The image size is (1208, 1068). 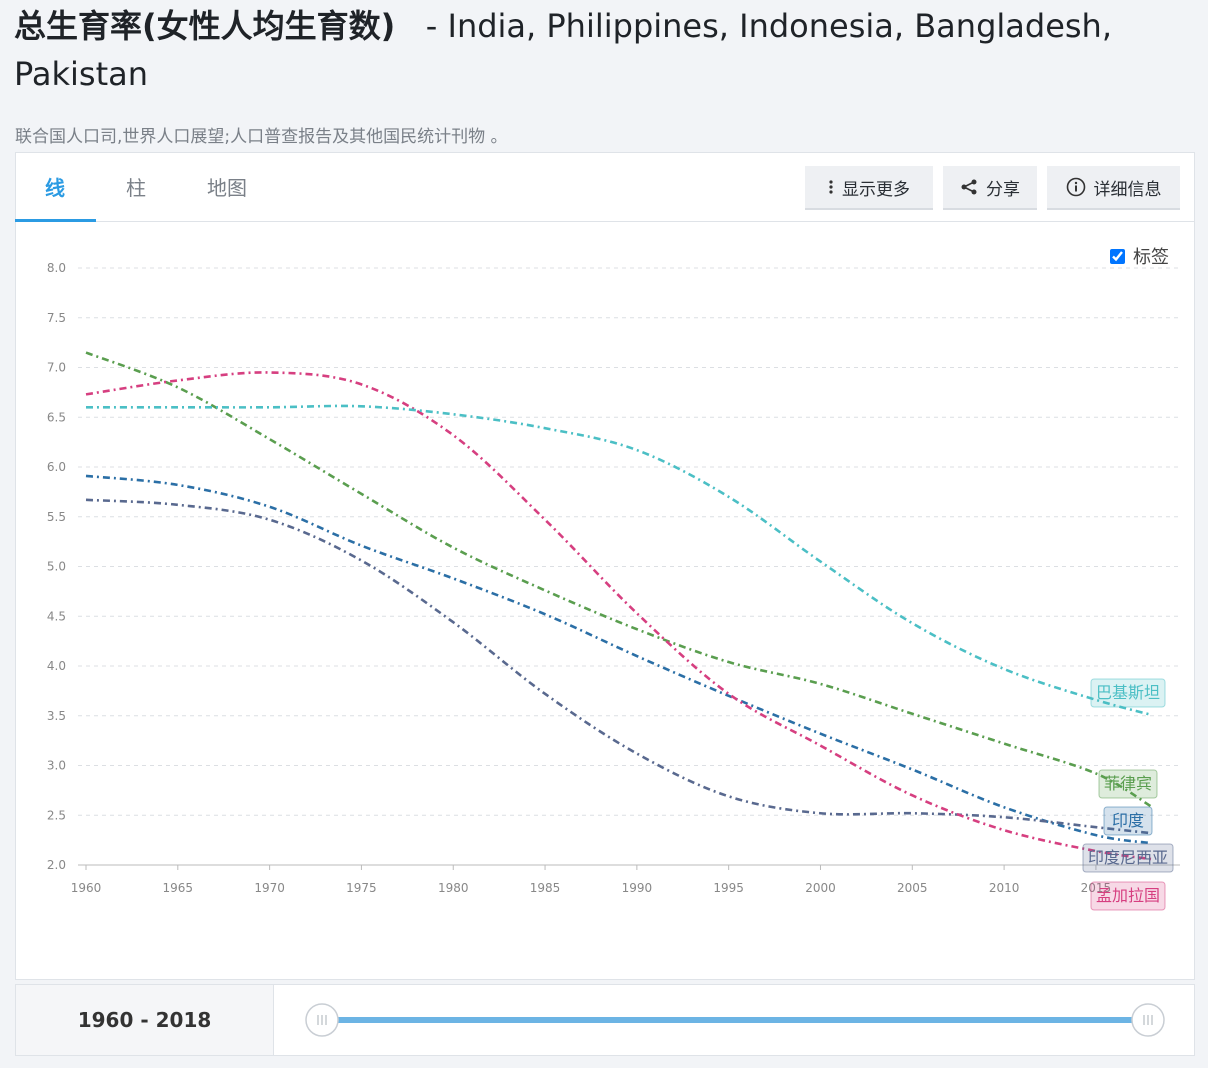 I want to click on x-tick-label: 1970, so click(x=269, y=888).